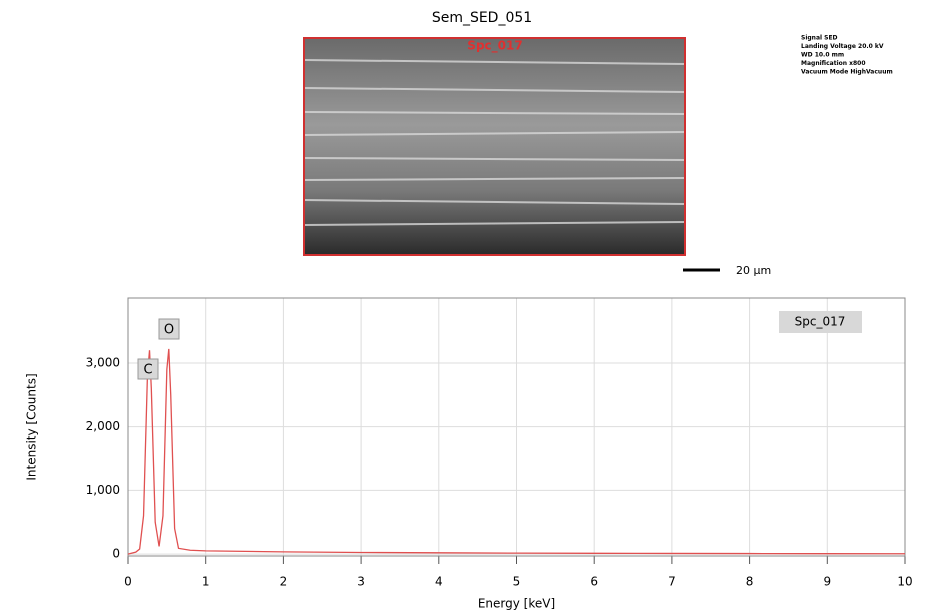  What do you see at coordinates (439, 582) in the screenshot?
I see `x-tick-label: 4` at bounding box center [439, 582].